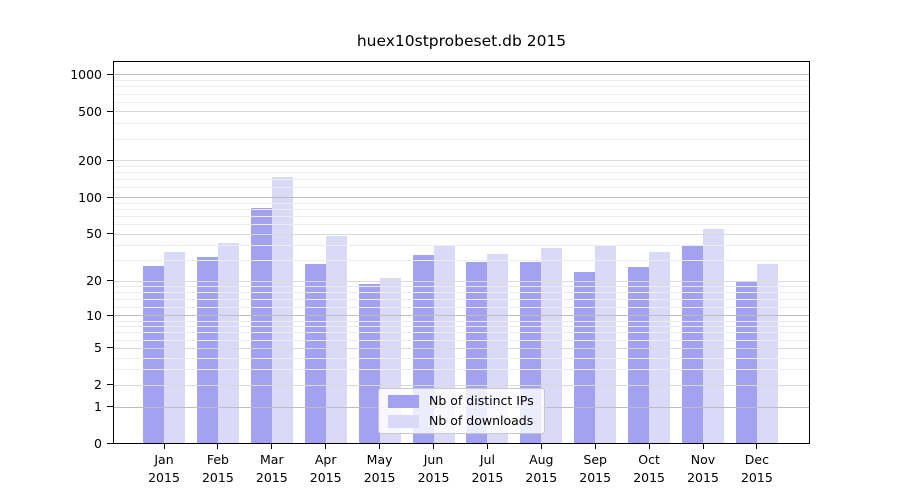 The height and width of the screenshot is (500, 900). What do you see at coordinates (98, 385) in the screenshot?
I see `y-axis-tick-label: 2` at bounding box center [98, 385].